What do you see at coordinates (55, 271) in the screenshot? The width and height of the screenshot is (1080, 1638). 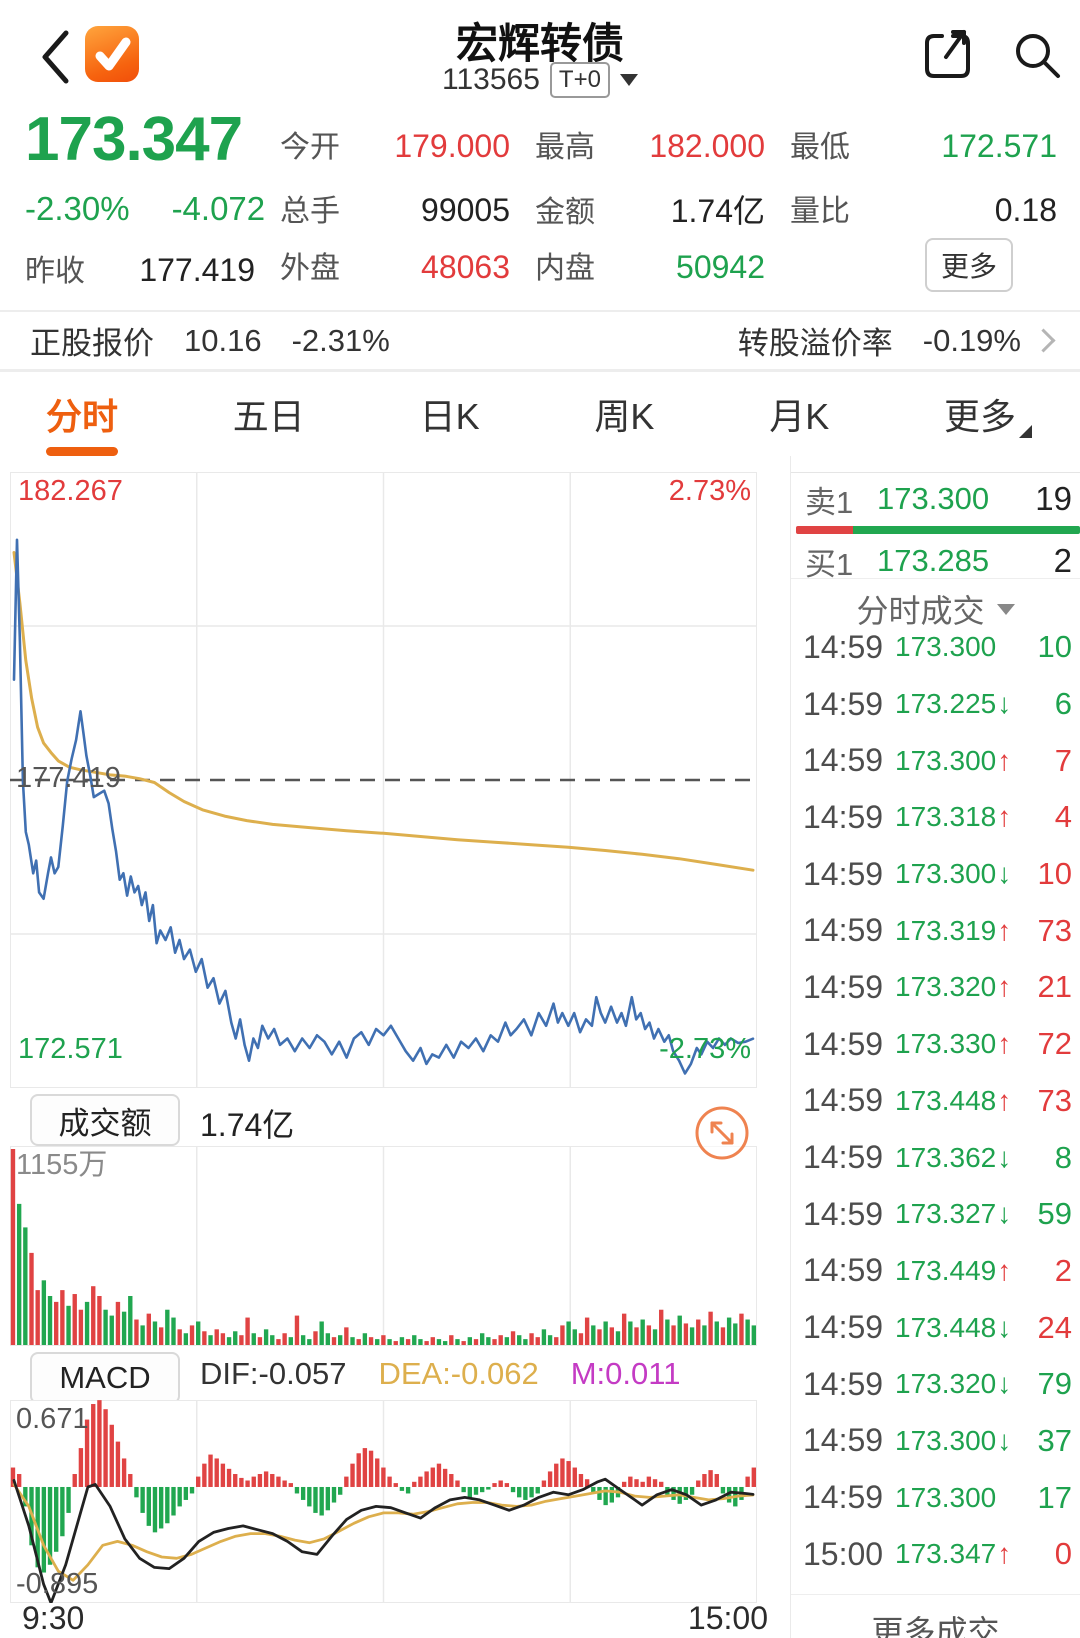 I see `prev-close-label: 昨收` at bounding box center [55, 271].